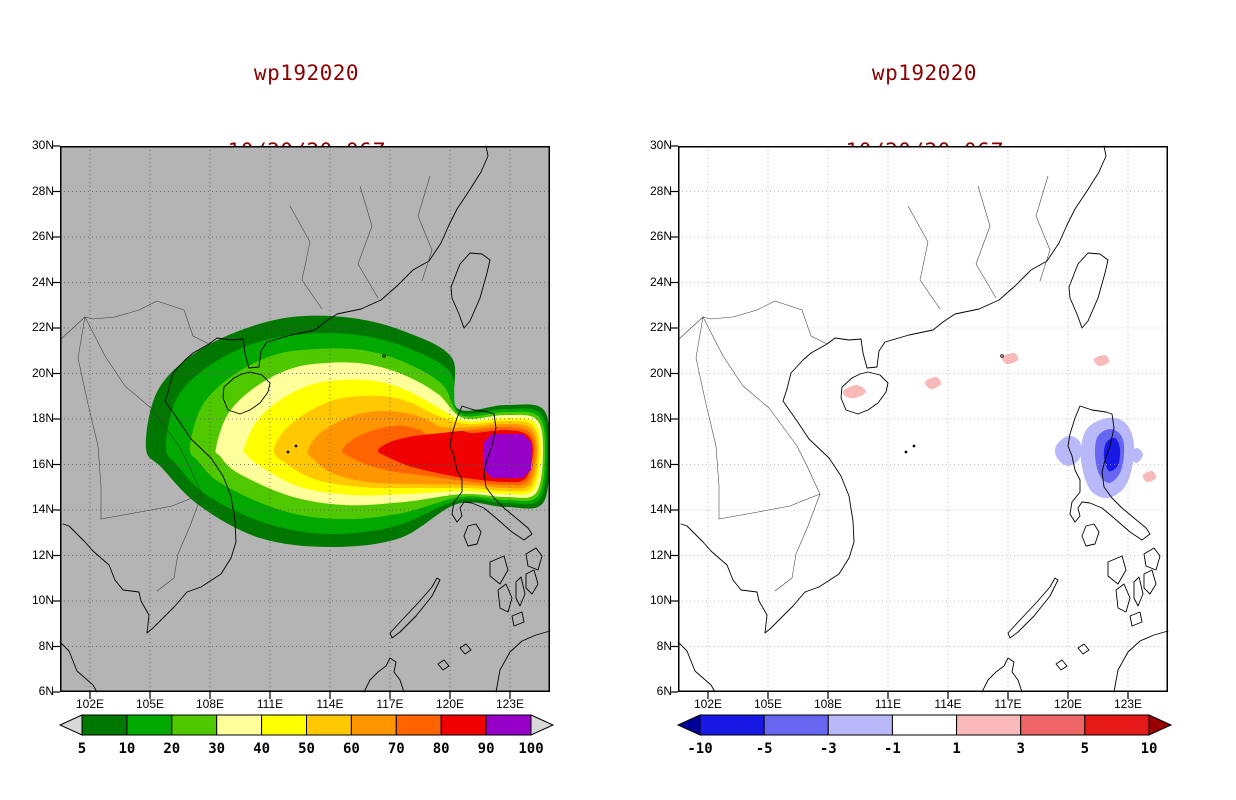 The height and width of the screenshot is (800, 1236). I want to click on difference-colorbar, so click(924, 725).